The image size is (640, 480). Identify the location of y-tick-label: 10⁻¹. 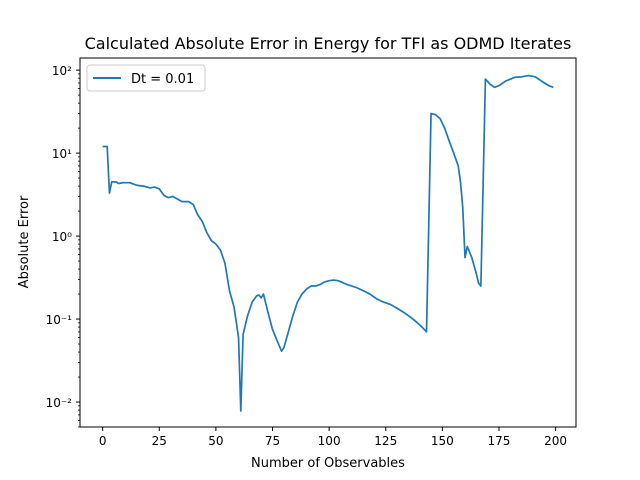
(59, 320).